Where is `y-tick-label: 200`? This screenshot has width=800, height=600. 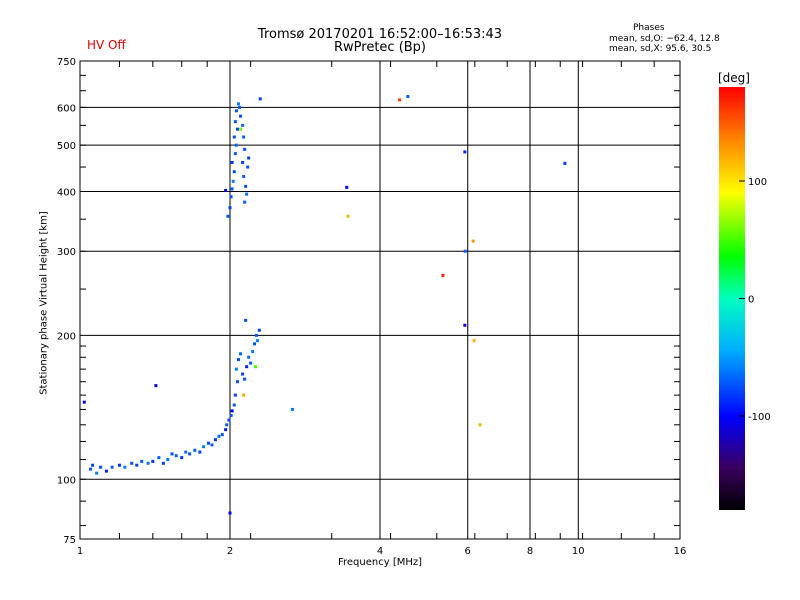
y-tick-label: 200 is located at coordinates (66, 336).